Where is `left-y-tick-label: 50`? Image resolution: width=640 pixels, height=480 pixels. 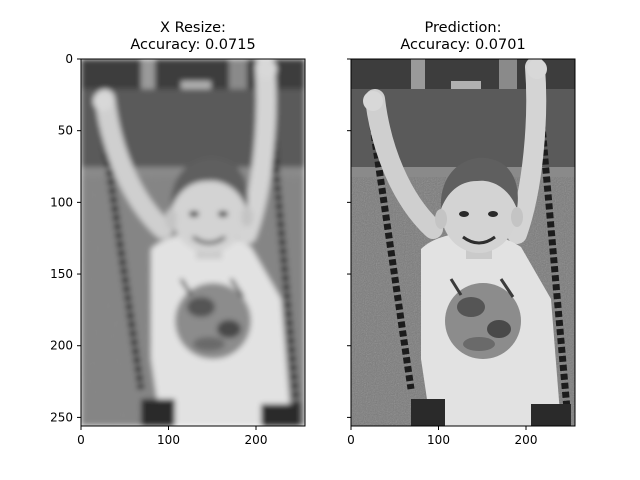
left-y-tick-label: 50 is located at coordinates (65, 131).